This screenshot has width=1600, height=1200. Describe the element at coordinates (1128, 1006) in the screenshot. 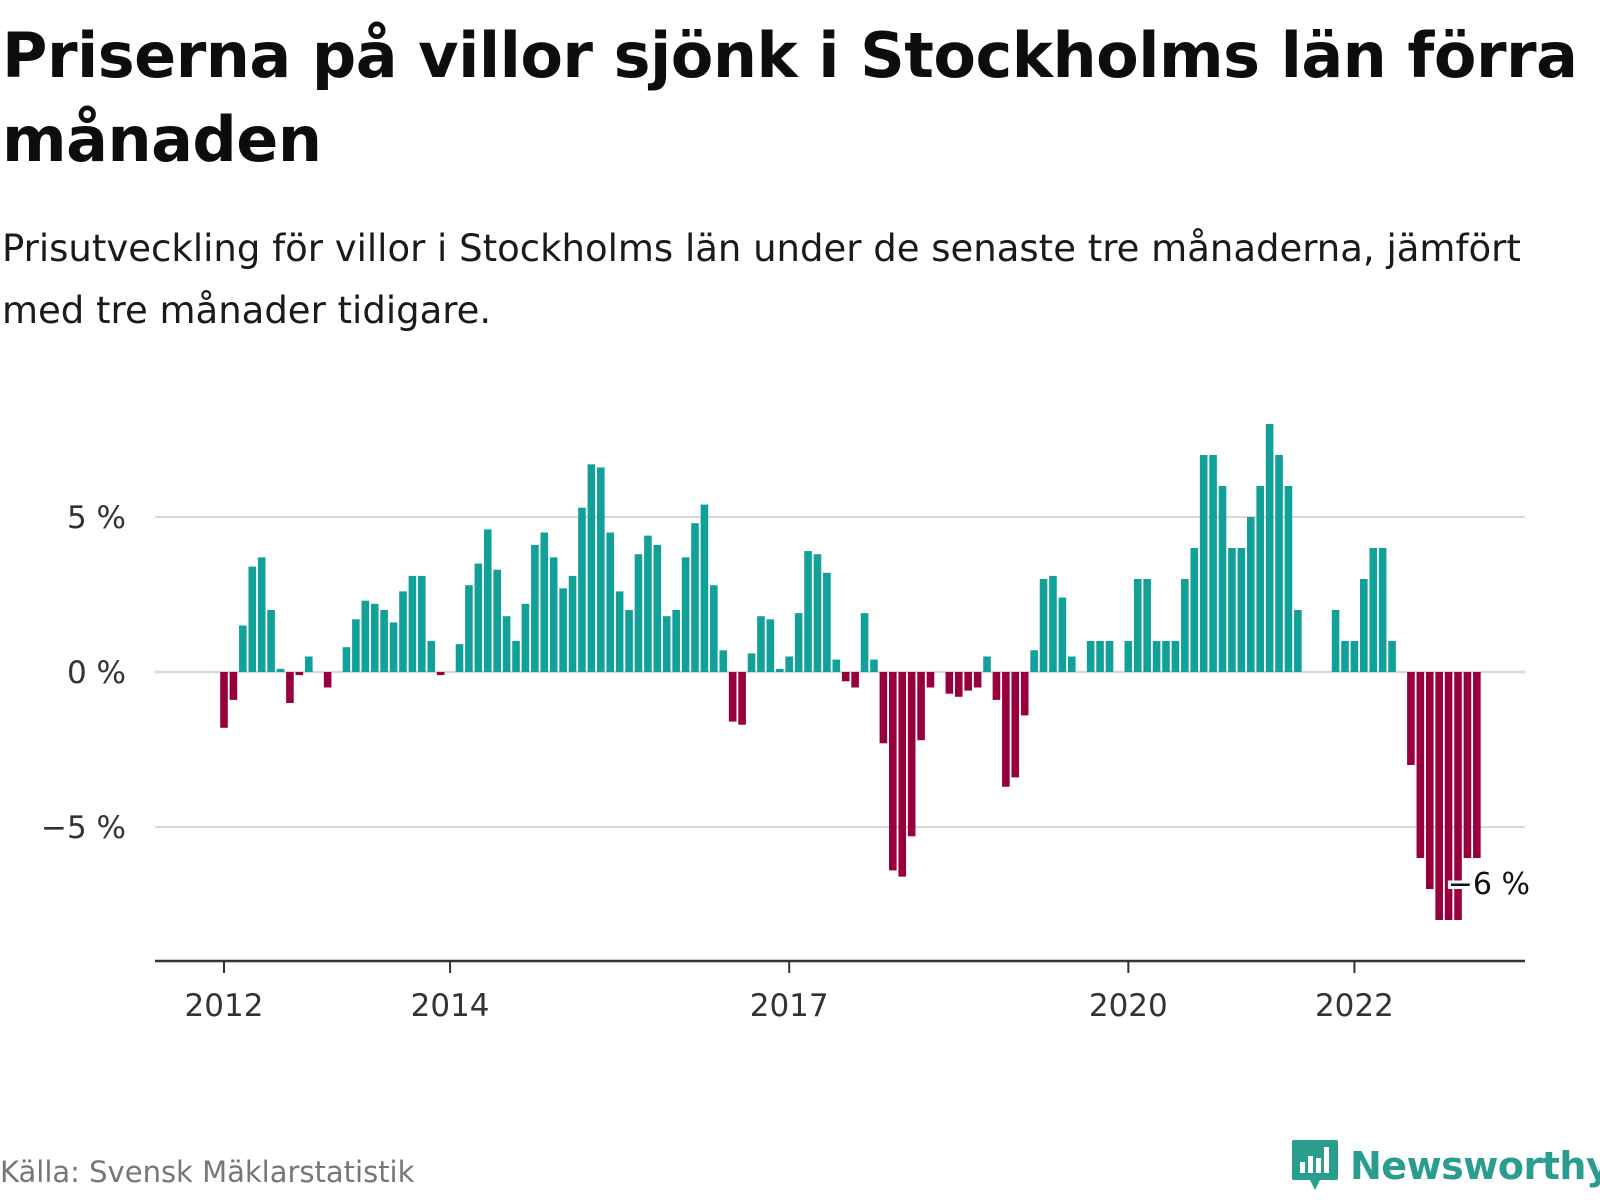

I see `x-tick-label: 2020` at that location.